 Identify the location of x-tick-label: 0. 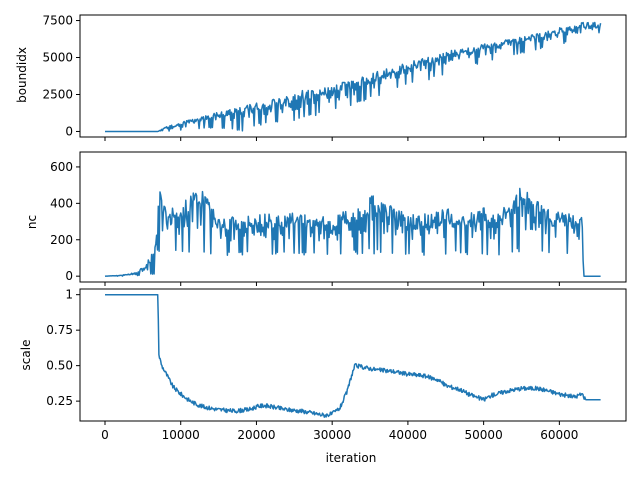
(105, 435).